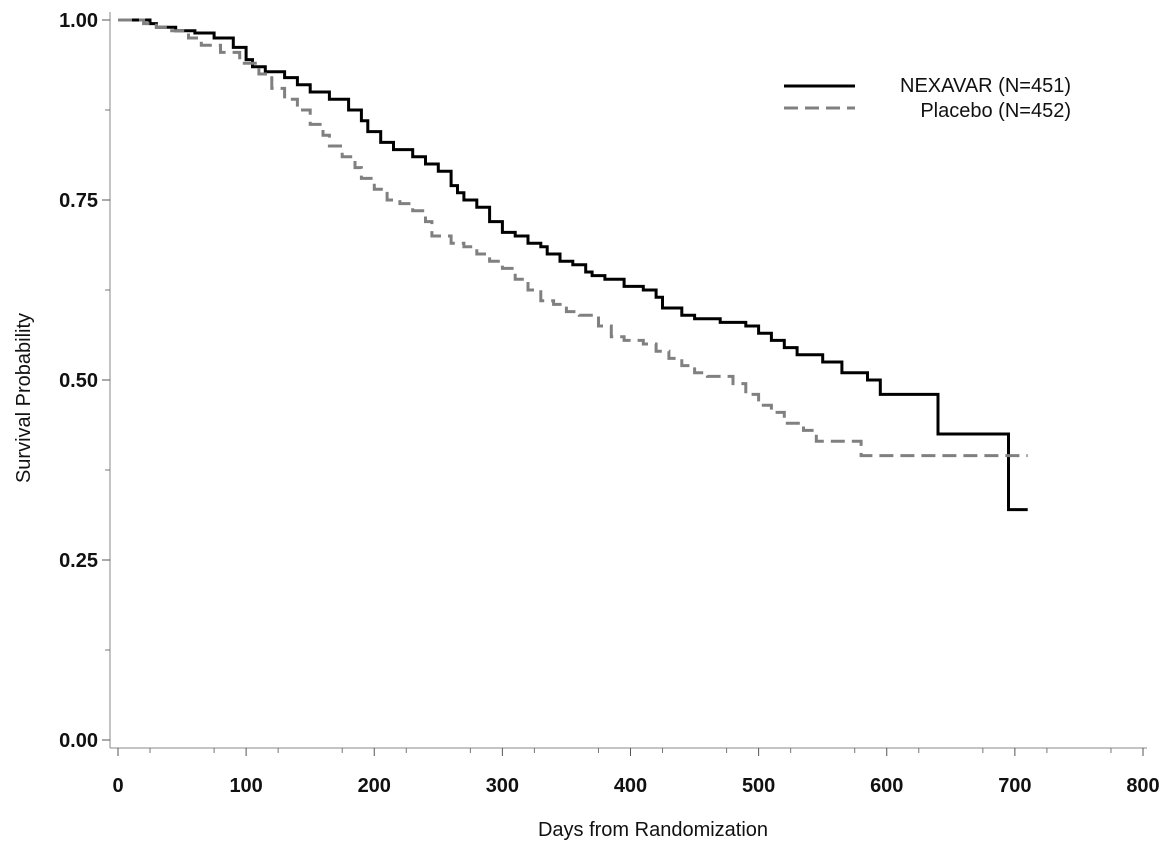 The image size is (1173, 844). Describe the element at coordinates (985, 86) in the screenshot. I see `legend-label-nexavar: NEXAVAR (N=451)` at that location.